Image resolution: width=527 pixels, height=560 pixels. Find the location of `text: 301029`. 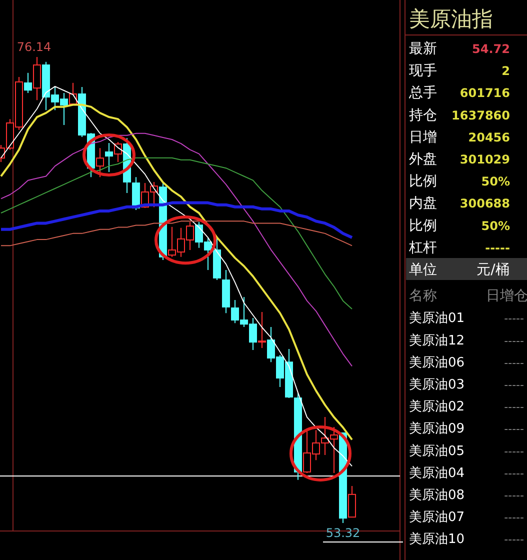

text: 301029 is located at coordinates (485, 159).